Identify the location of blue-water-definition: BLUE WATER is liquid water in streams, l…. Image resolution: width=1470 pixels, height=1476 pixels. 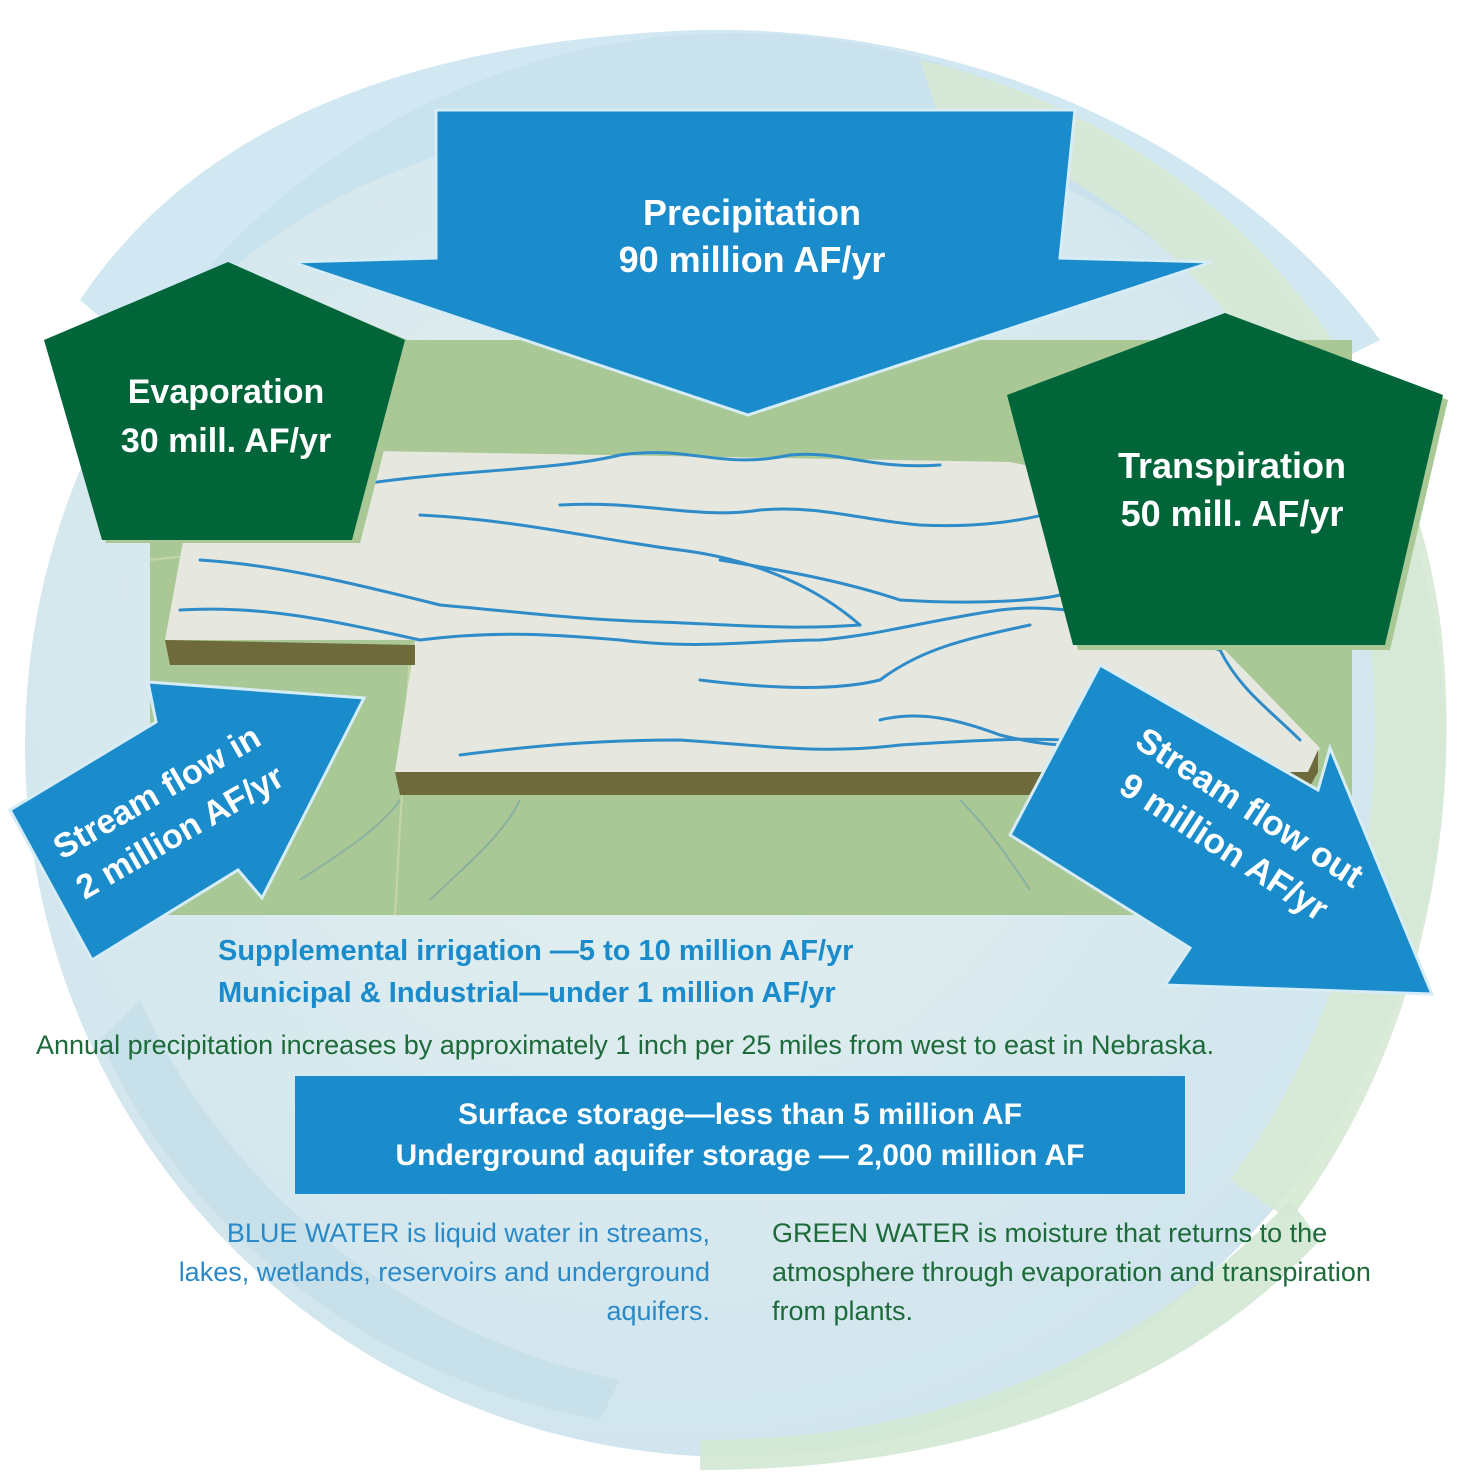
(444, 1272).